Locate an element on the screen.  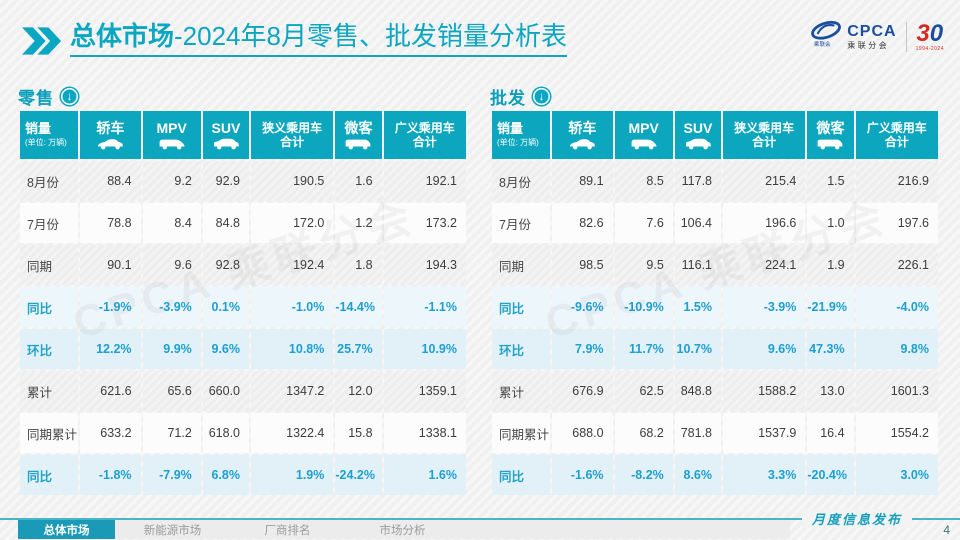
cpca-swoosh-icon: 乘联会 is located at coordinates (826, 36).